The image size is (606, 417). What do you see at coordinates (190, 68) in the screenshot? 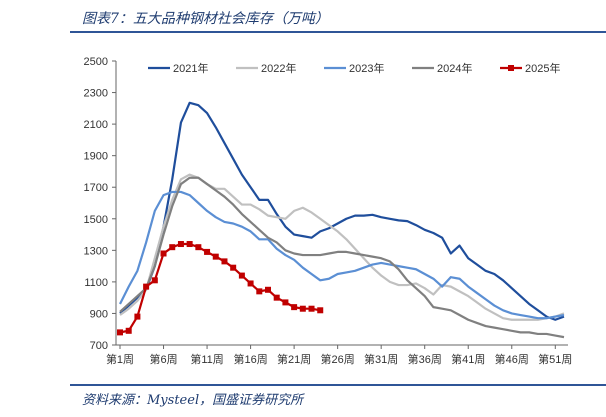
I see `legend-label: 2021年` at bounding box center [190, 68].